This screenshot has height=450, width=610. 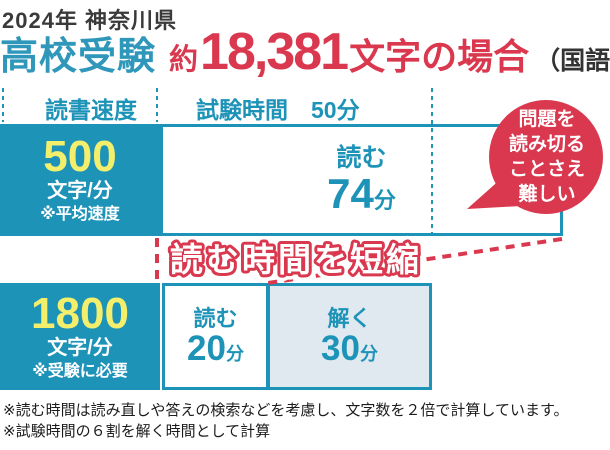 What do you see at coordinates (80, 191) in the screenshot?
I see `average-speed-unit: 文字/分` at bounding box center [80, 191].